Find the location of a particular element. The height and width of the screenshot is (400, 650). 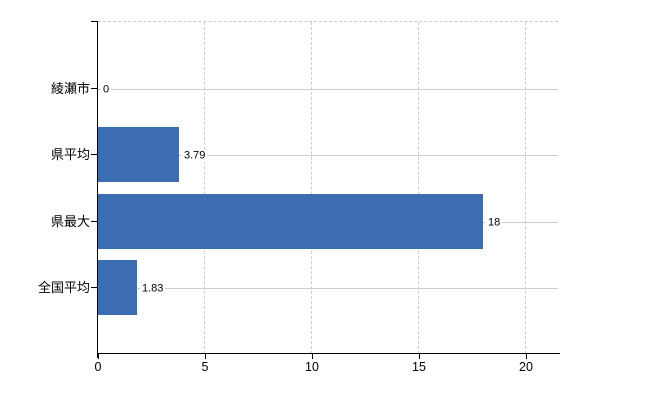

y-axis-line is located at coordinates (97, 189).